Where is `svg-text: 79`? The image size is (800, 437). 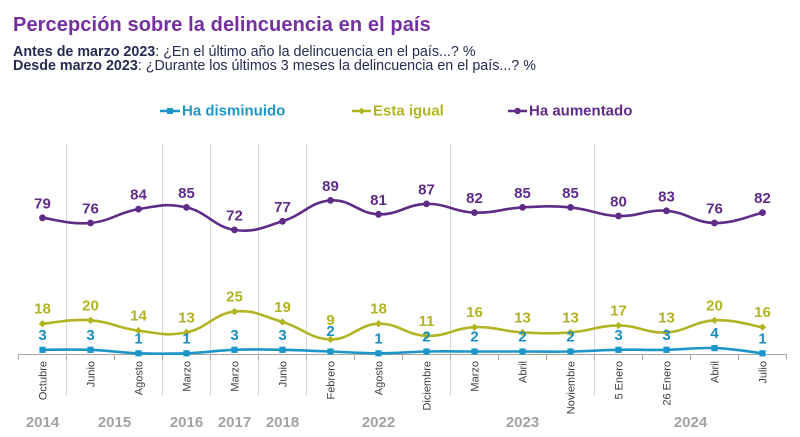
svg-text: 79 is located at coordinates (42, 203).